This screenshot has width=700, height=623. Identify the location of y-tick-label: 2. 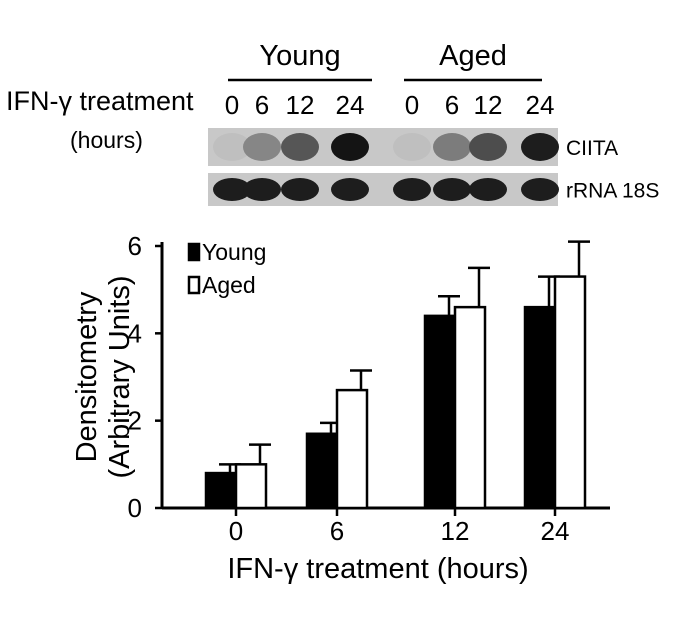
(135, 421).